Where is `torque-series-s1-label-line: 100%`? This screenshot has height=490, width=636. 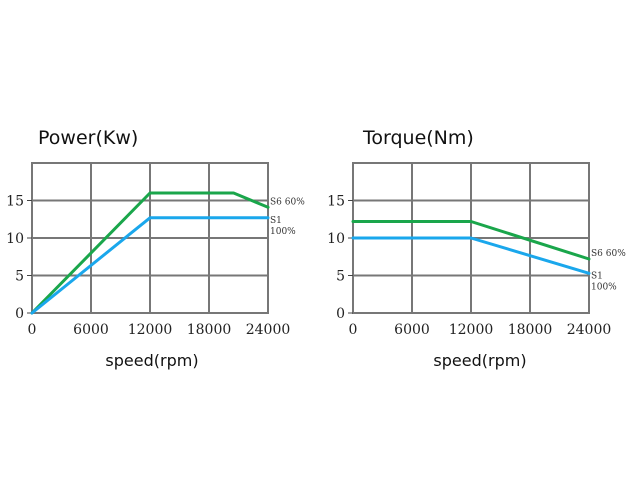
torque-series-s1-label-line: 100% is located at coordinates (604, 287).